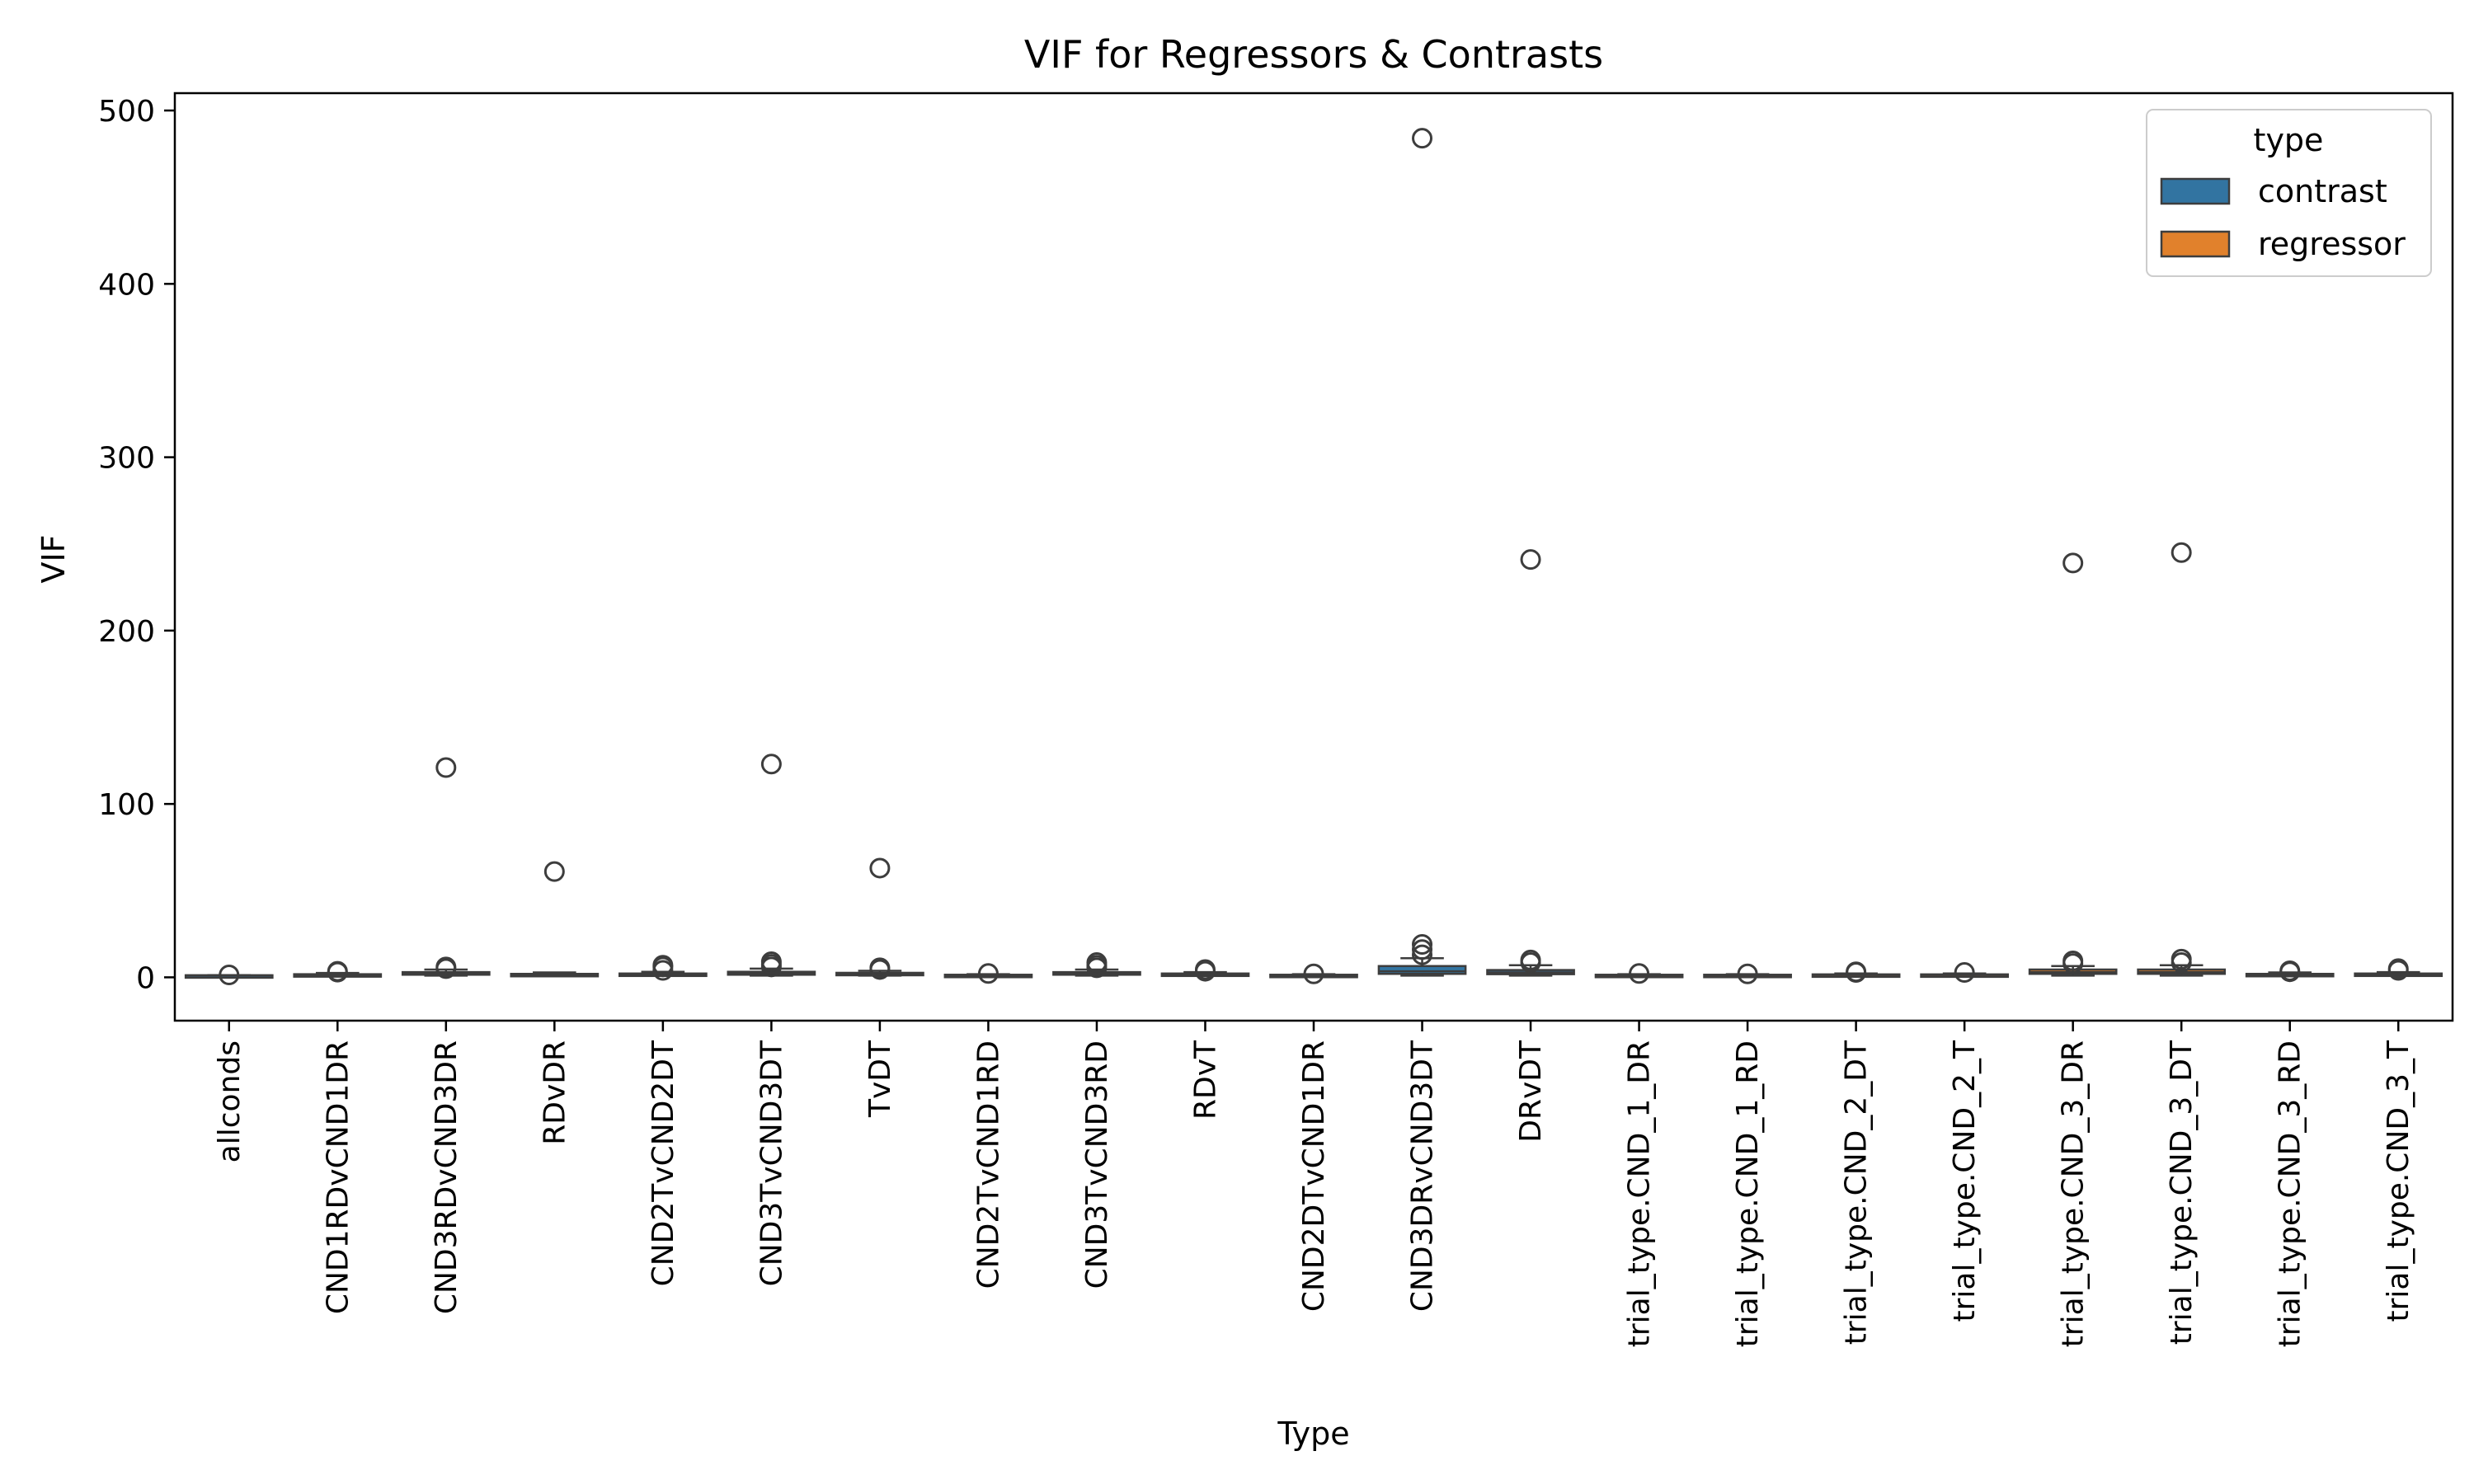  I want to click on legend-entries: contrast regressor, so click(2283, 217).